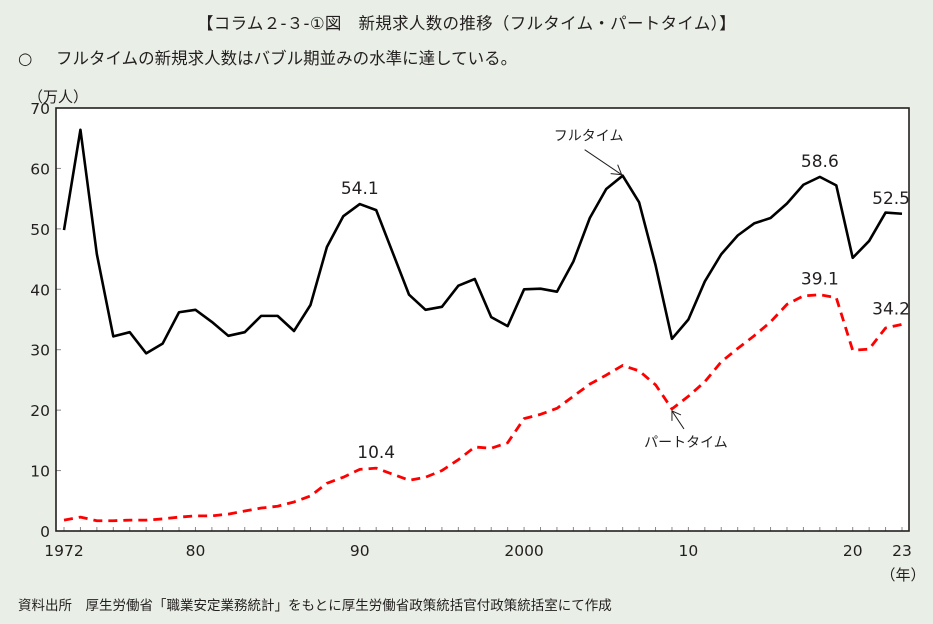 This screenshot has height=624, width=933. What do you see at coordinates (40, 472) in the screenshot?
I see `y-tick-label: 10` at bounding box center [40, 472].